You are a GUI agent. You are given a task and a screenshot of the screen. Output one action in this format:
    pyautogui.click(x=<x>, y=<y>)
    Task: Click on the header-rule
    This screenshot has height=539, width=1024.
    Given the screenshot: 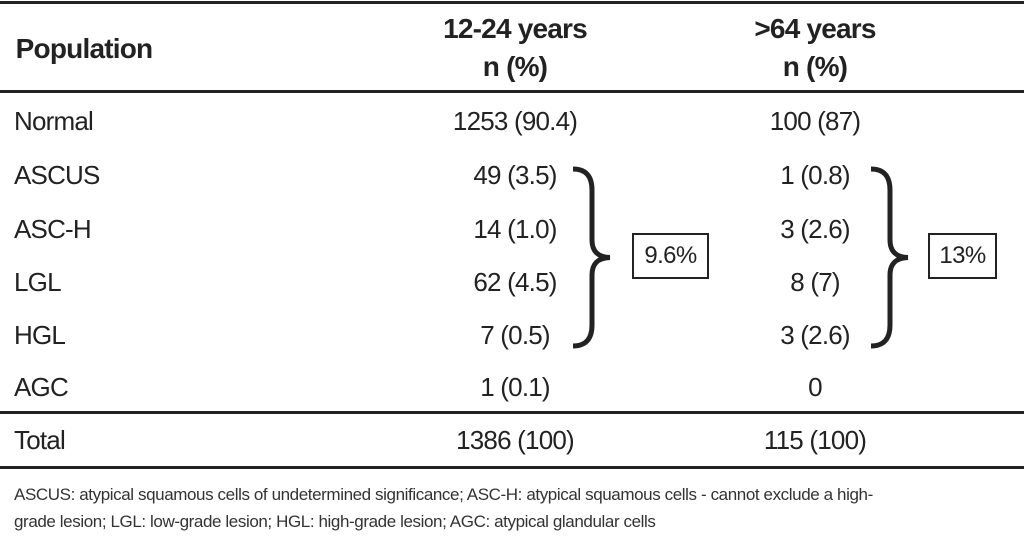 What is the action you would take?
    pyautogui.click(x=512, y=91)
    